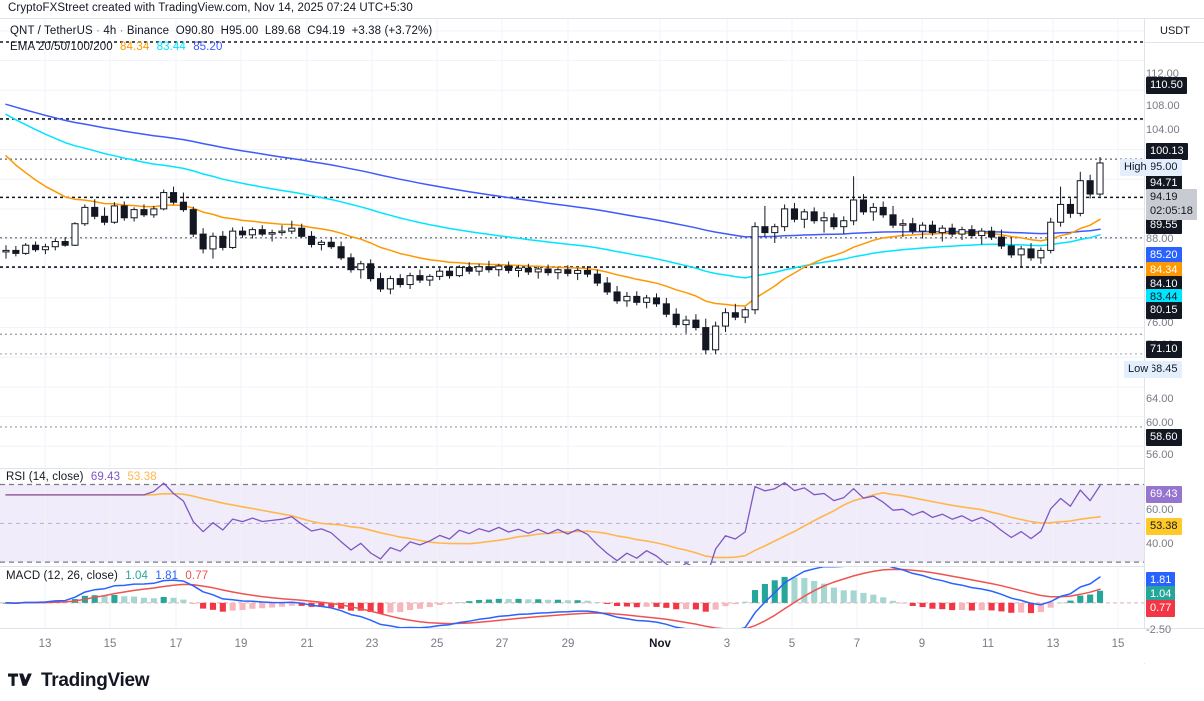 Image resolution: width=1204 pixels, height=701 pixels. I want to click on ema20-value: 84.34, so click(135, 47).